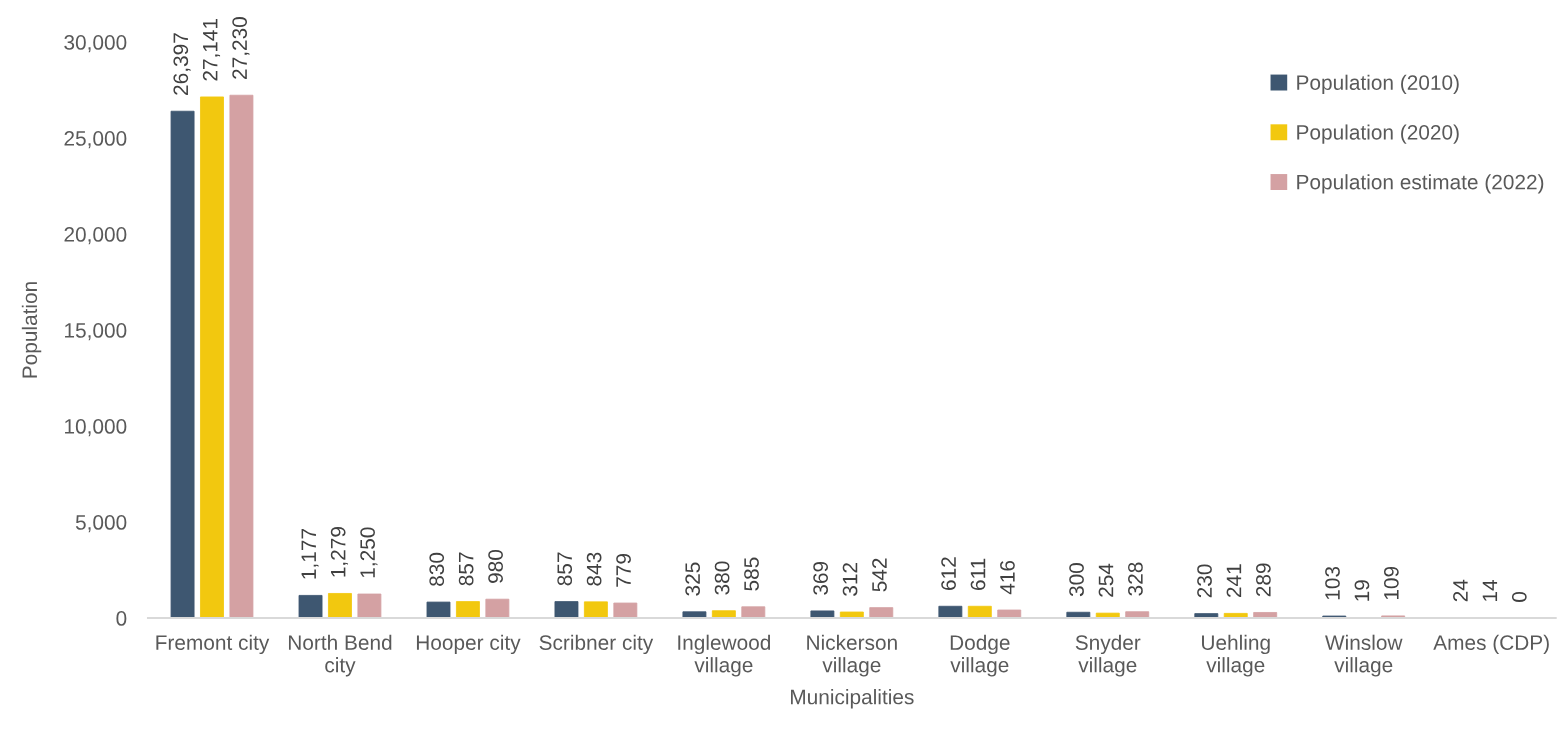  I want to click on data-label: 254, so click(1106, 580).